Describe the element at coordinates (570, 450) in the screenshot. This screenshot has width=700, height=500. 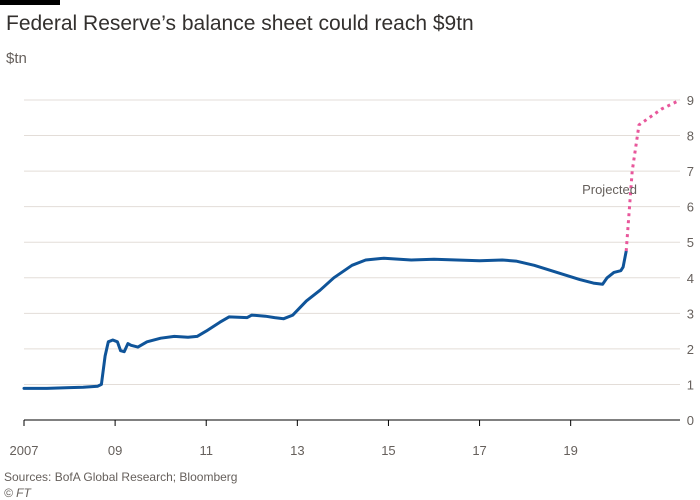
I see `x-tick-label-19: 19` at that location.